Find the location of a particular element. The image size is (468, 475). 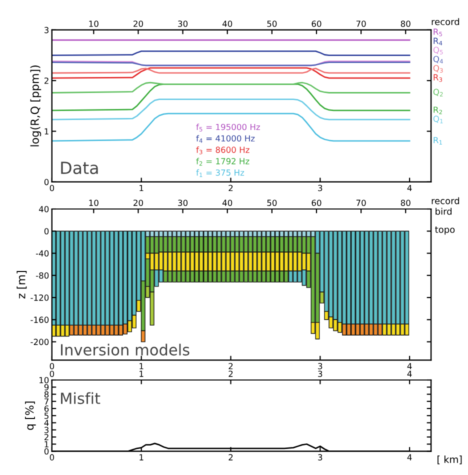

y-axis-title: log(R,Q [ppm]) is located at coordinates (36, 106).